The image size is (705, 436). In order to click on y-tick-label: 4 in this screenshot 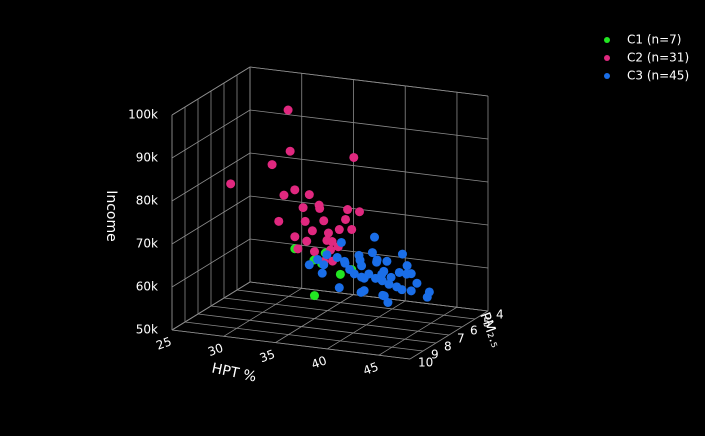, I will do `click(500, 315)`.